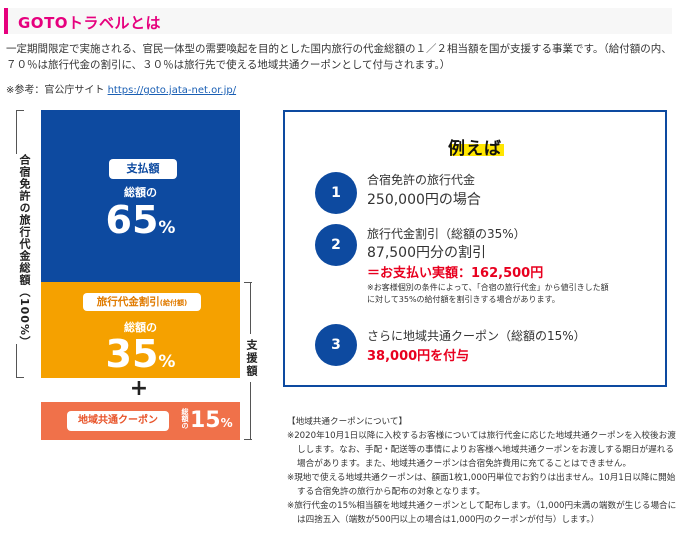  I want to click on discount-value: 35, so click(132, 354).